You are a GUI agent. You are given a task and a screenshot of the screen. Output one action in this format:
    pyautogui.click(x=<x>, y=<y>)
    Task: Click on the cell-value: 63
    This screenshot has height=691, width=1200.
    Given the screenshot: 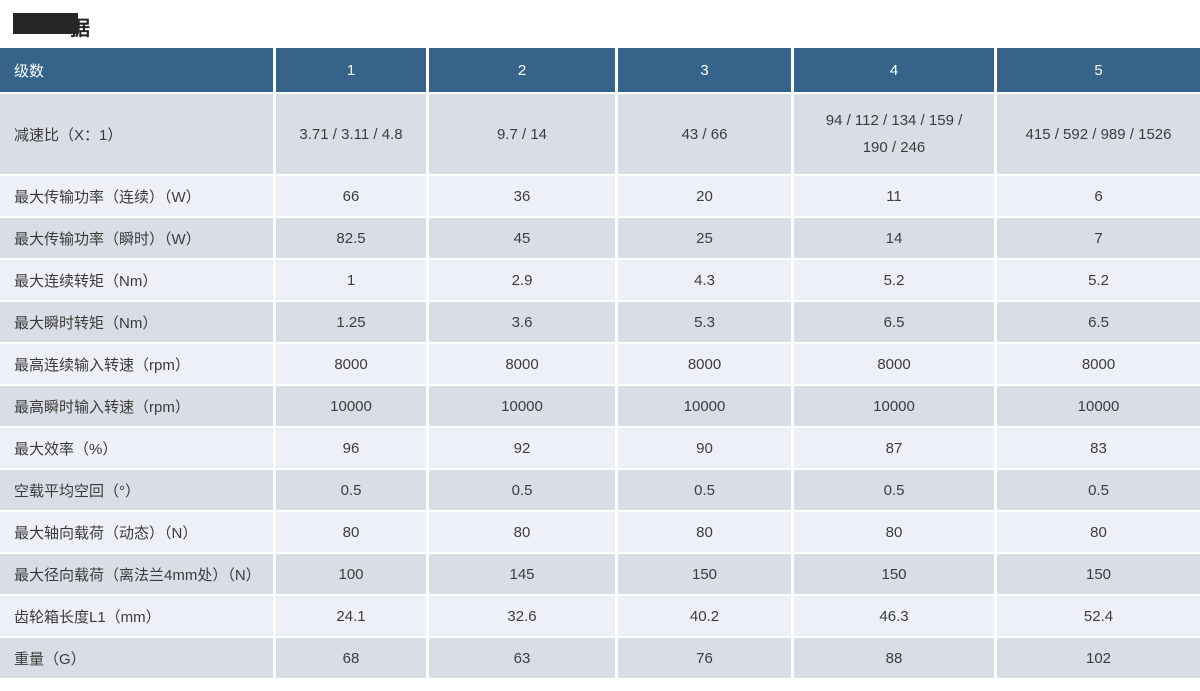 What is the action you would take?
    pyautogui.click(x=520, y=658)
    